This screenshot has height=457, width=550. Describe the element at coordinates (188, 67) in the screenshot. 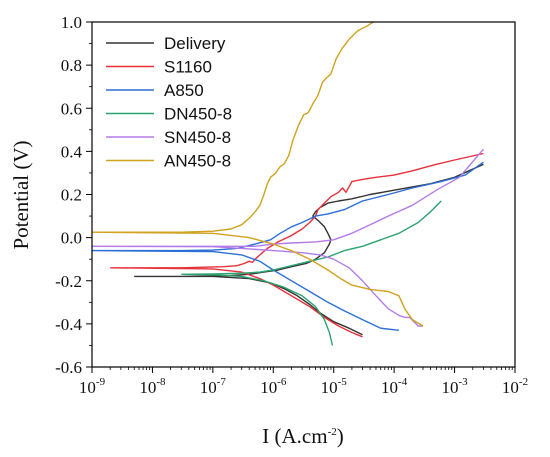

I see `legend-label-s1160: S1160` at that location.